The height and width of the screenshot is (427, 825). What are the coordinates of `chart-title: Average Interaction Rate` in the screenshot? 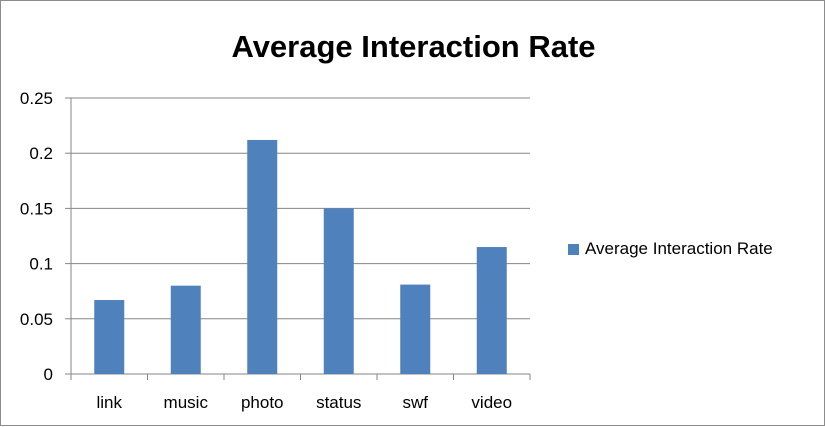 It's located at (413, 46).